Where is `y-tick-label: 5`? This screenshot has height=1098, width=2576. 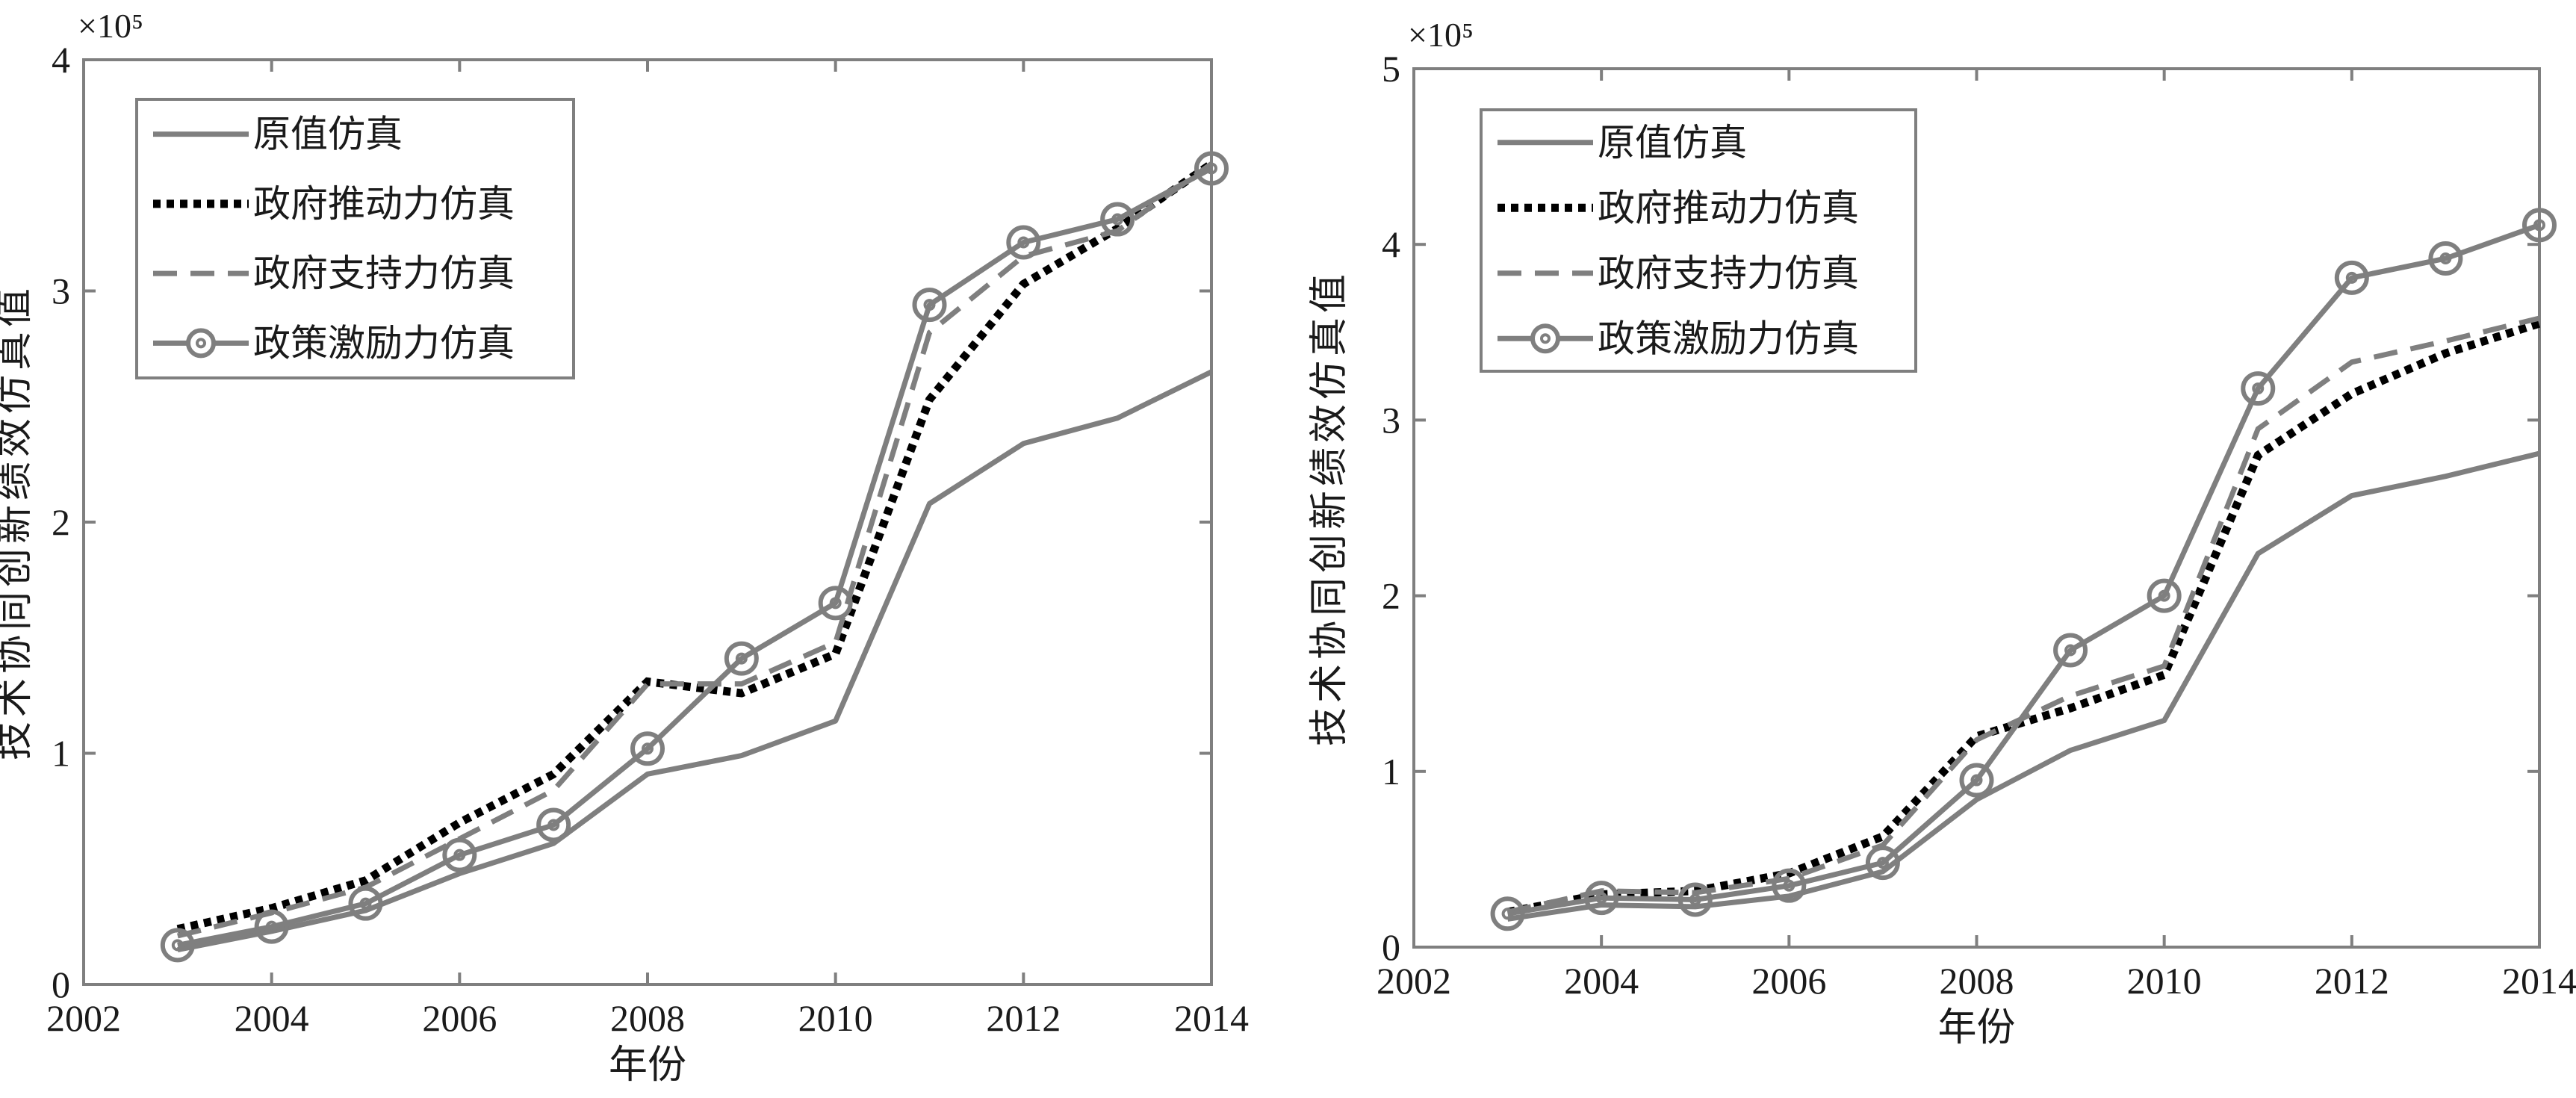
y-tick-label: 5 is located at coordinates (1391, 69).